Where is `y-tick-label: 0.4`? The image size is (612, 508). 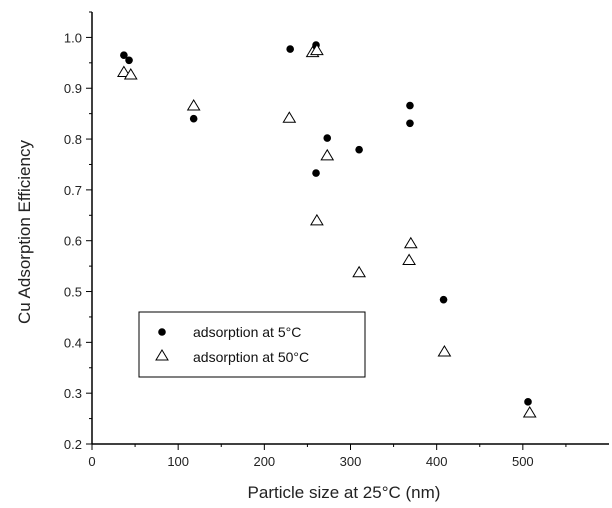 y-tick-label: 0.4 is located at coordinates (73, 342).